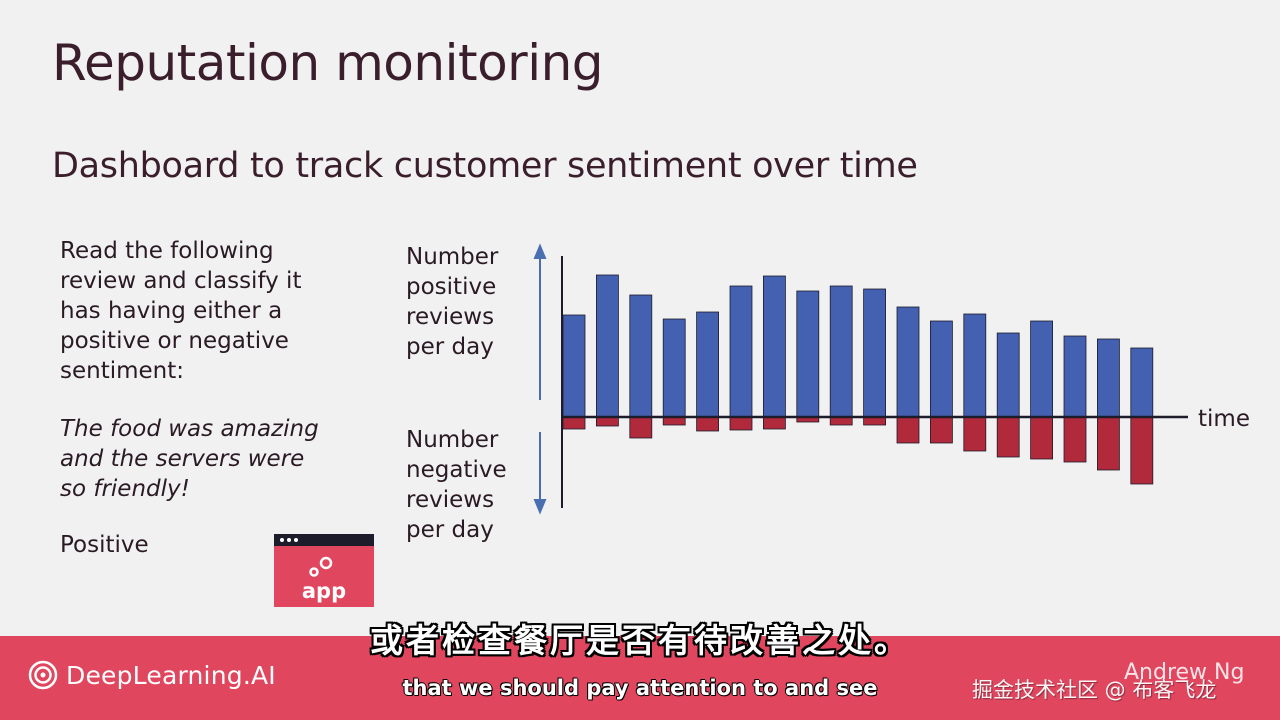 This screenshot has width=1280, height=720. What do you see at coordinates (456, 470) in the screenshot?
I see `y-label-line: negative` at bounding box center [456, 470].